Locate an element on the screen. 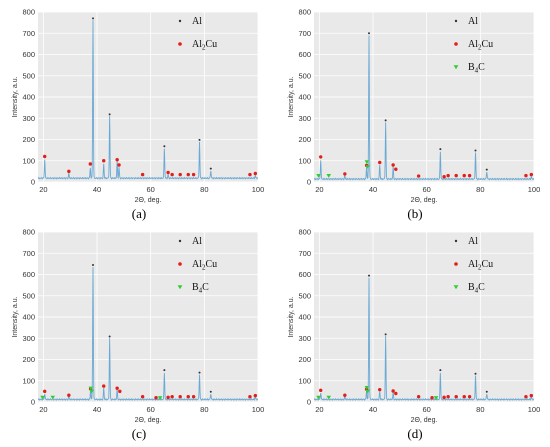  y-tick-label: 500 is located at coordinates (28, 75).